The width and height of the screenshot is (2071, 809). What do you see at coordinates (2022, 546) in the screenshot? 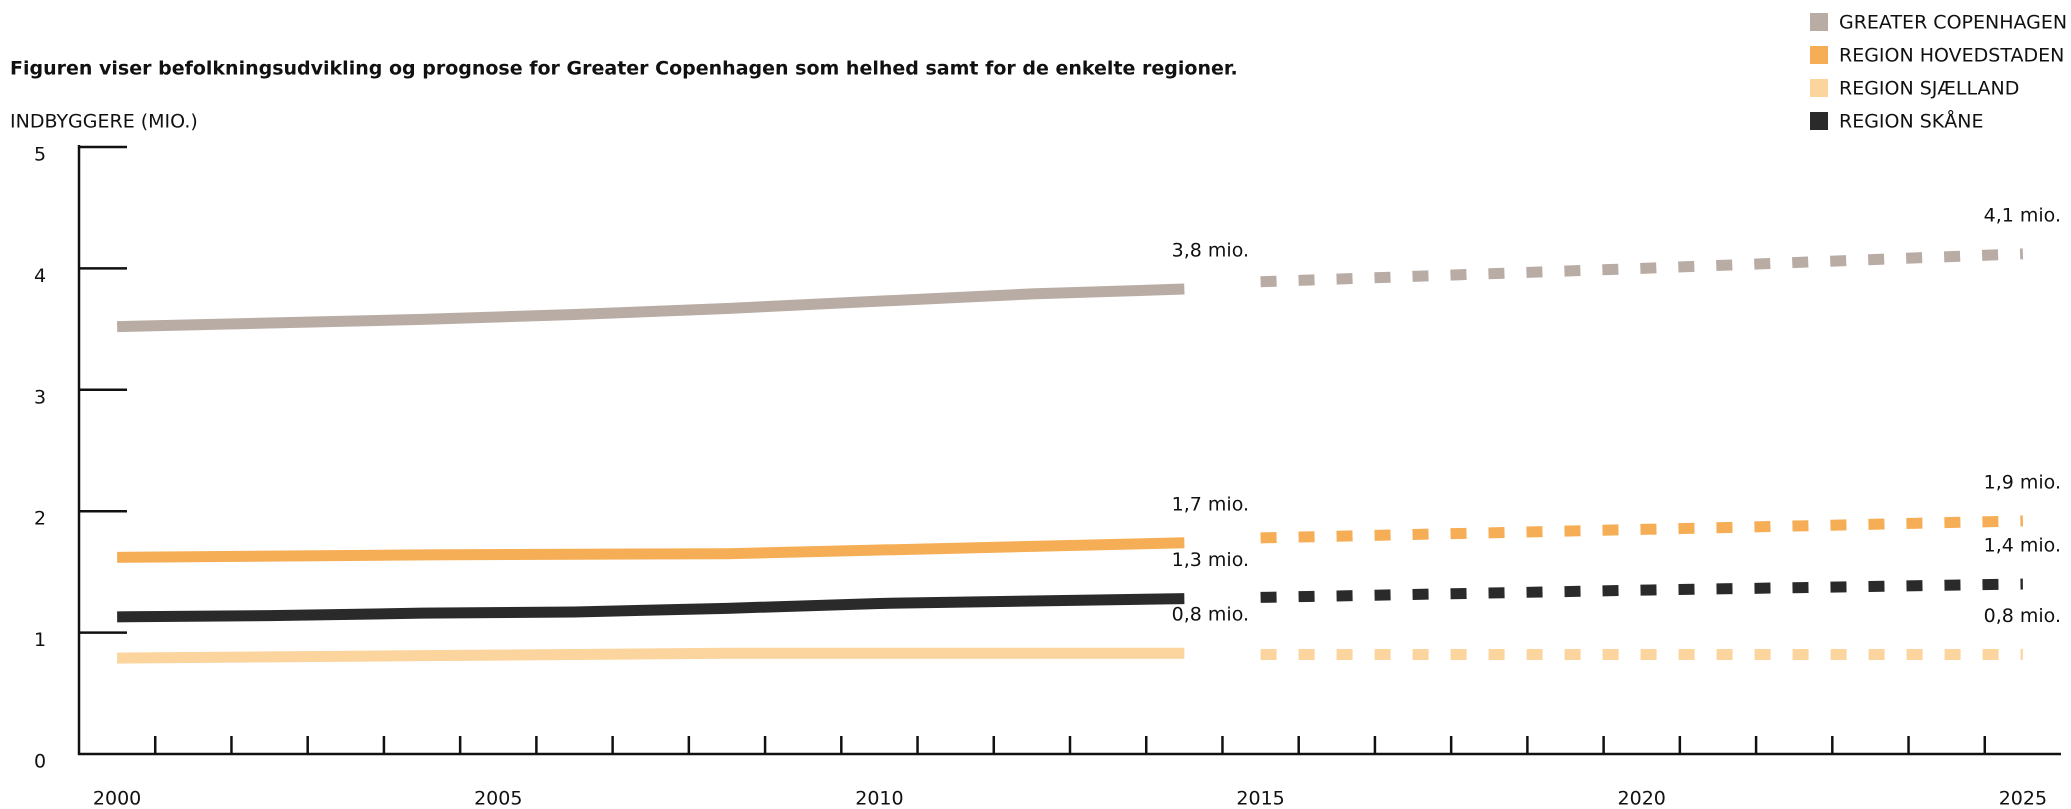
I see `value-label: 1,4 mio.` at bounding box center [2022, 546].